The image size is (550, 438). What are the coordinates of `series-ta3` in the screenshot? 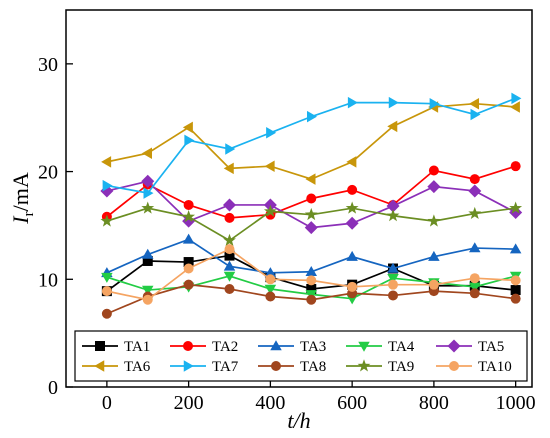 It's located at (311, 255).